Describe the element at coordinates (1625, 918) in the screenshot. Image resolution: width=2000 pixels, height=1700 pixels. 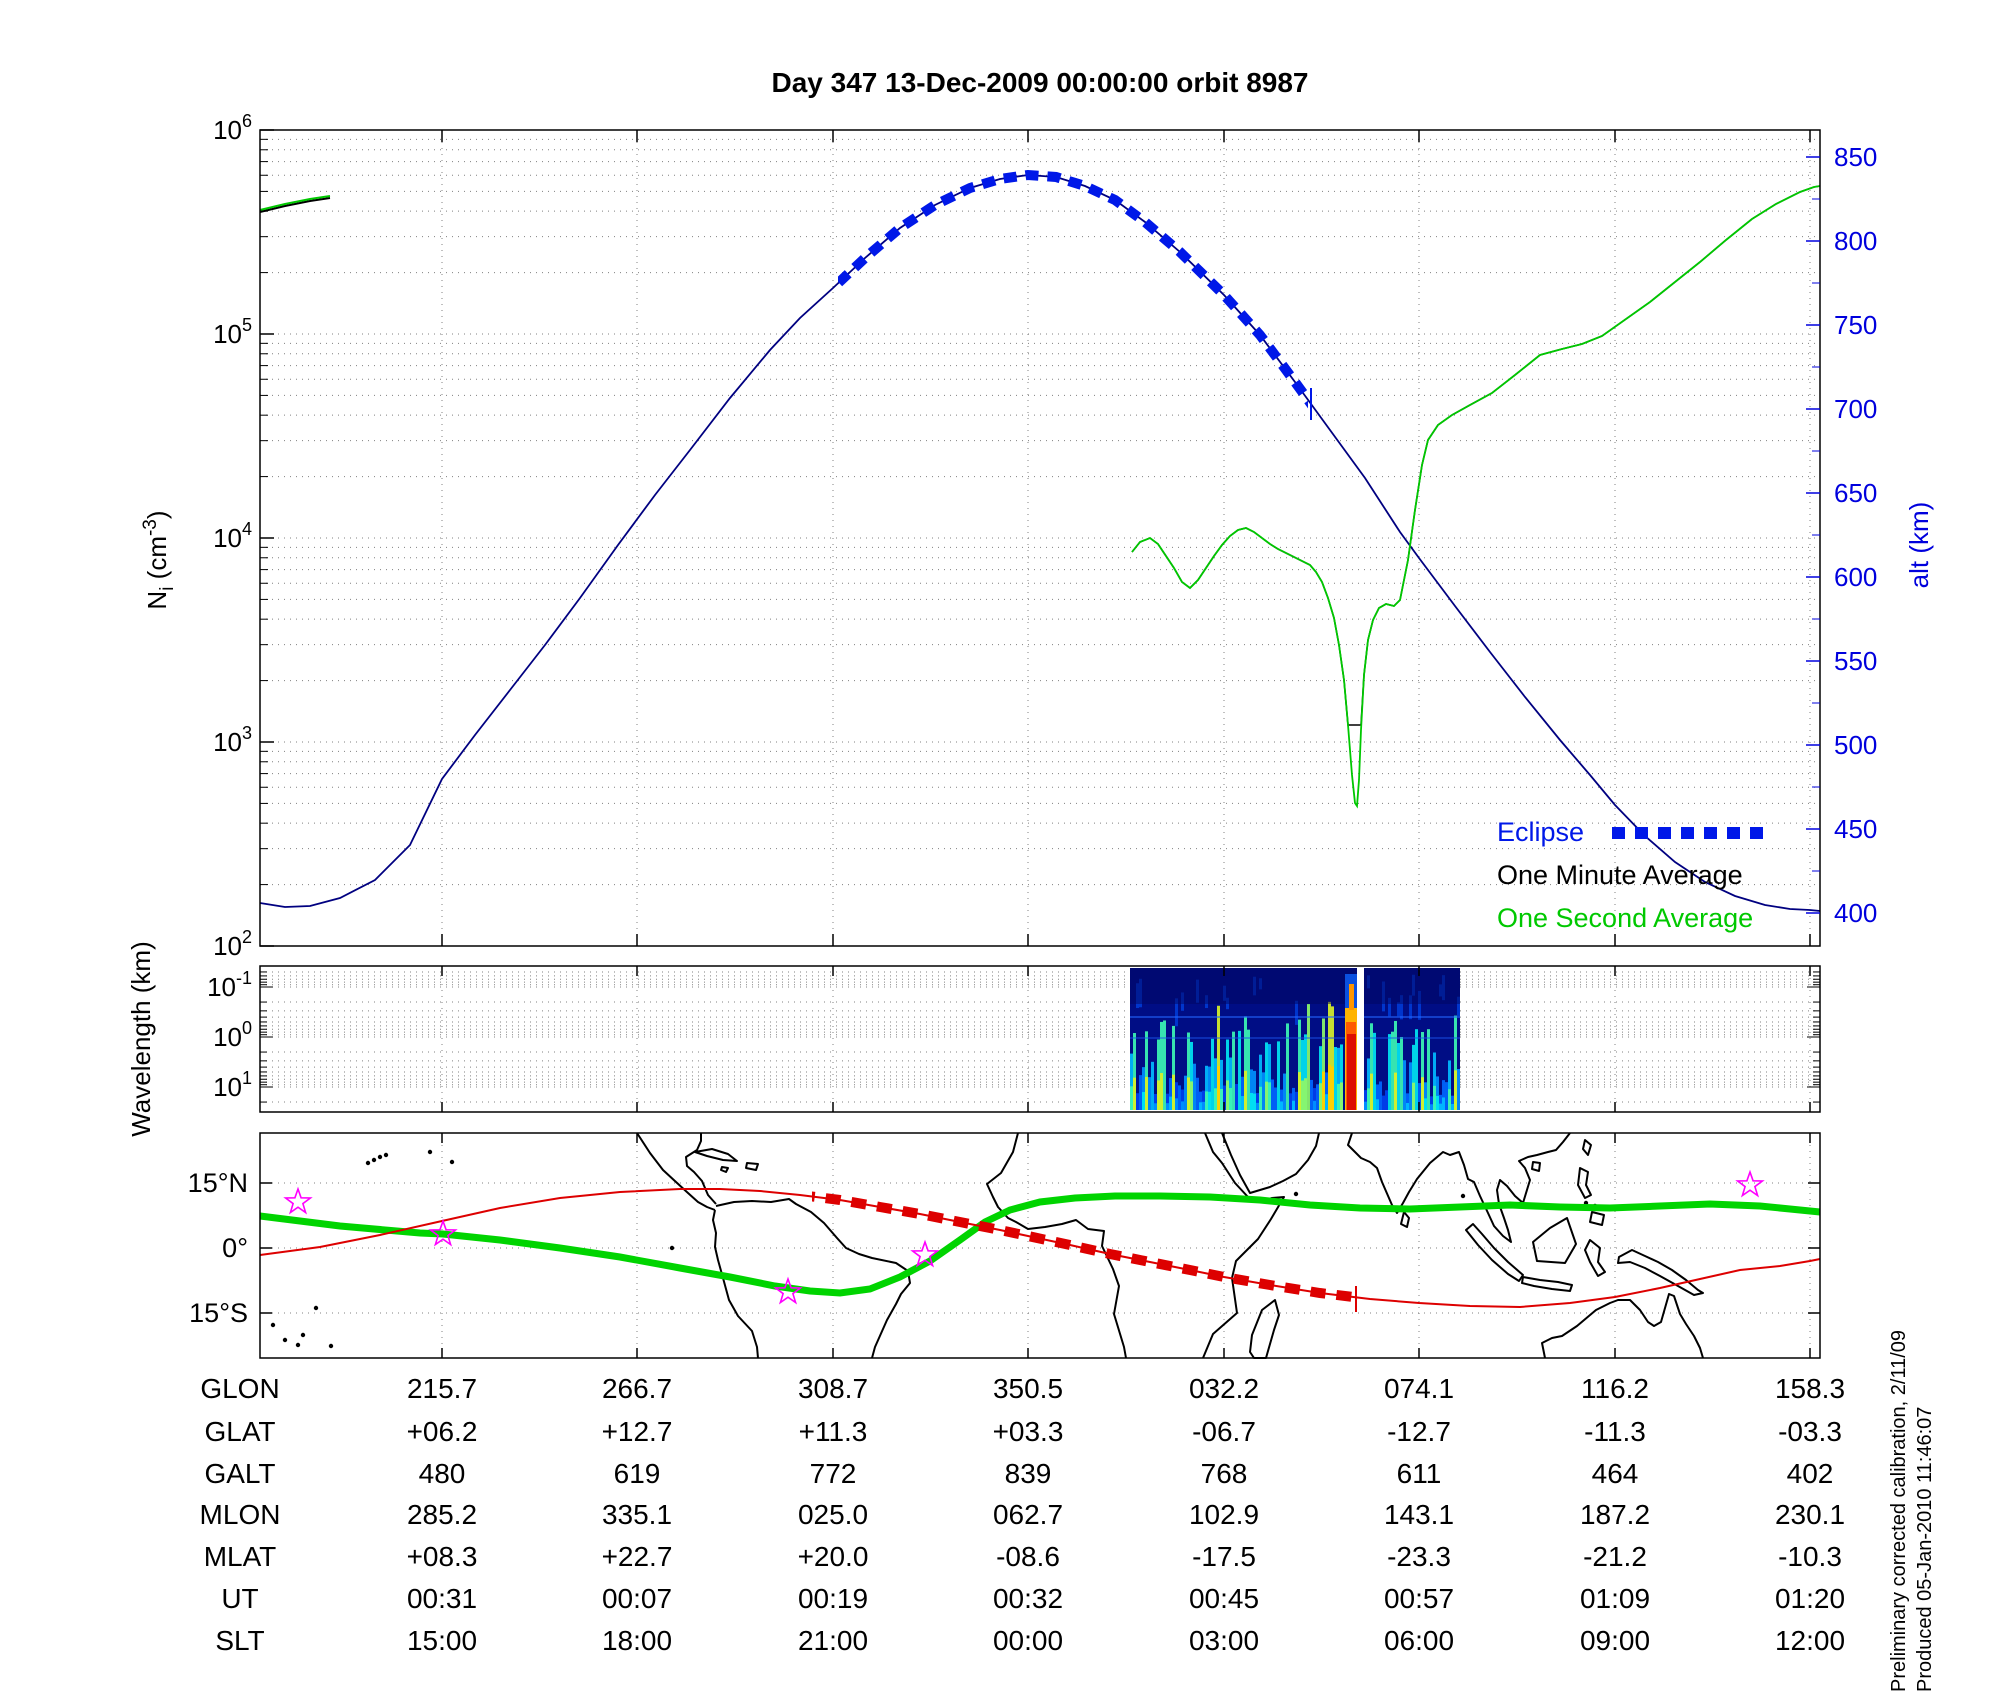
I see `legend-one-second: One Second Average` at that location.